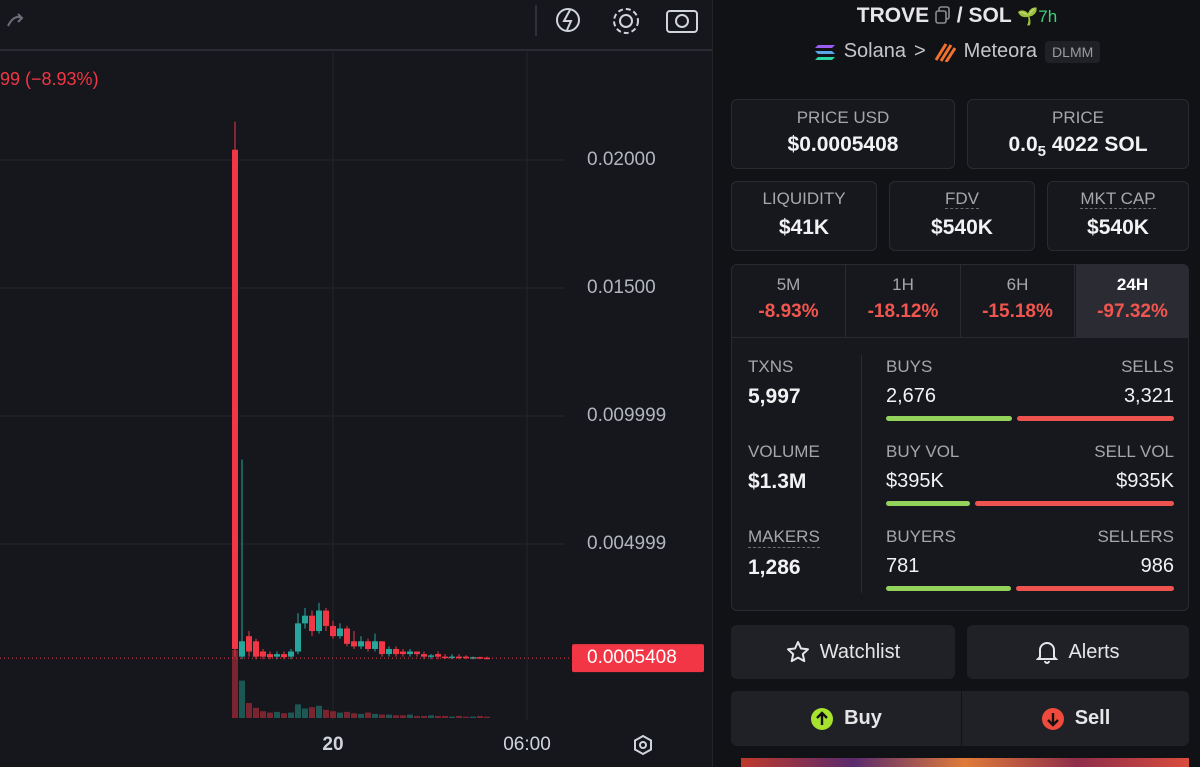 The width and height of the screenshot is (1200, 767). What do you see at coordinates (1048, 16) in the screenshot?
I see `age-text: 7h` at bounding box center [1048, 16].